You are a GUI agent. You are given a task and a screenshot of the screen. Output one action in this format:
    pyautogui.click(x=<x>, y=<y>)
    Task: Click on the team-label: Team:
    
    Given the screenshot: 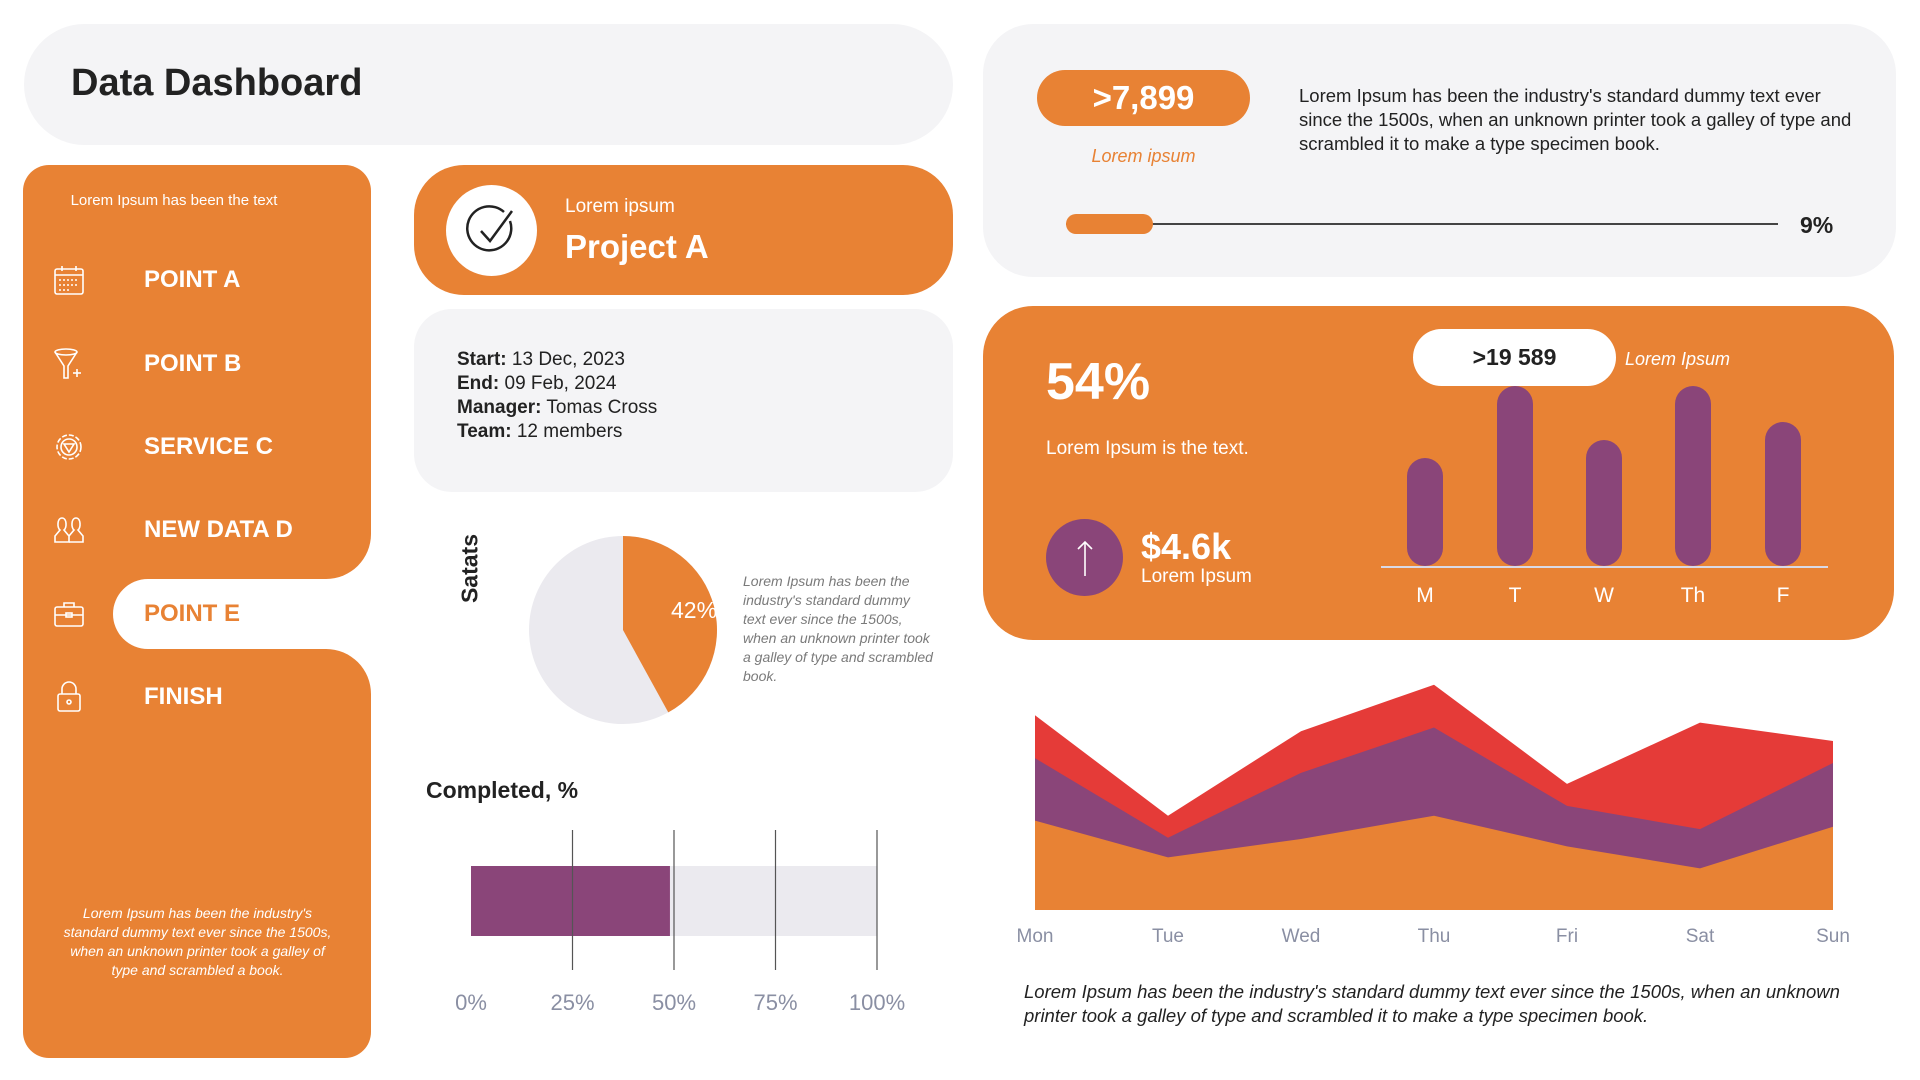 What is the action you would take?
    pyautogui.click(x=484, y=431)
    